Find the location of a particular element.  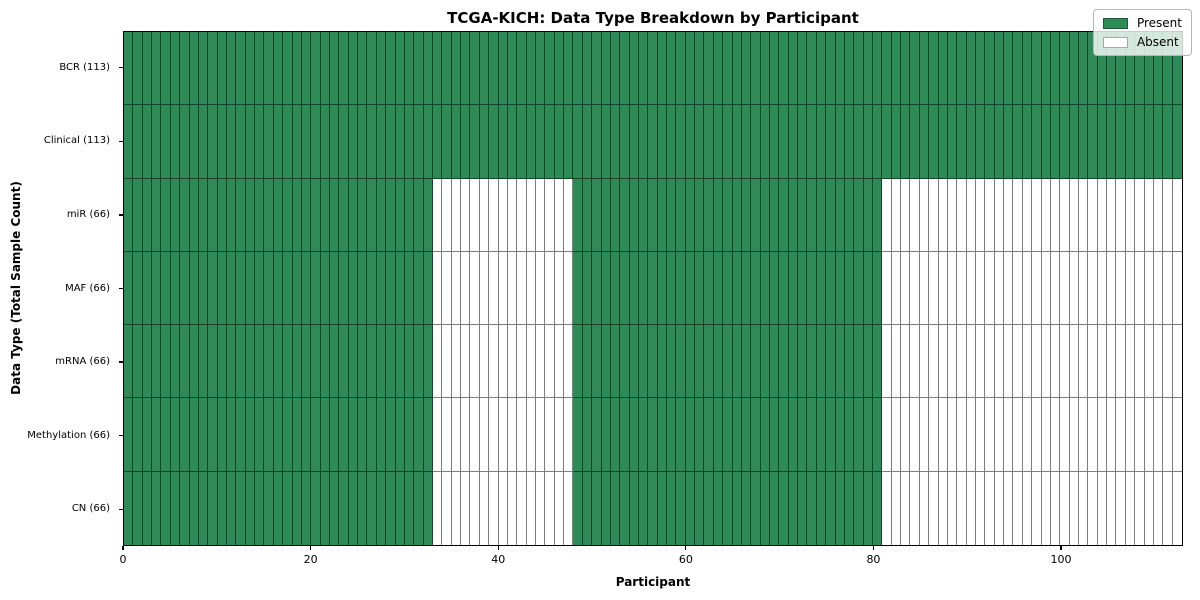

heatmap-row-mRNA is located at coordinates (653, 362).